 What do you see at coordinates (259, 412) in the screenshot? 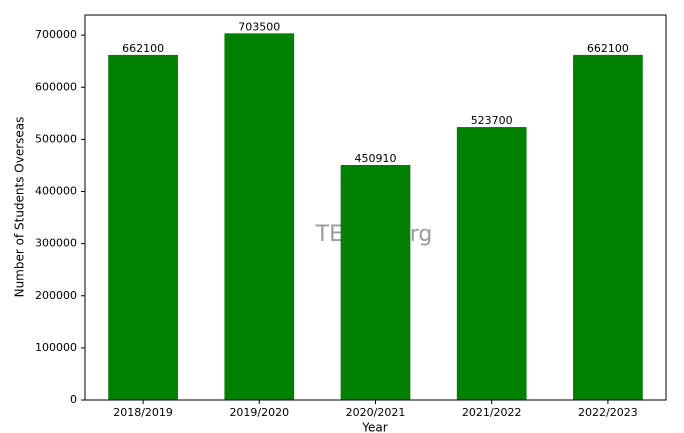
I see `x-tick-label: 2019/2020` at bounding box center [259, 412].